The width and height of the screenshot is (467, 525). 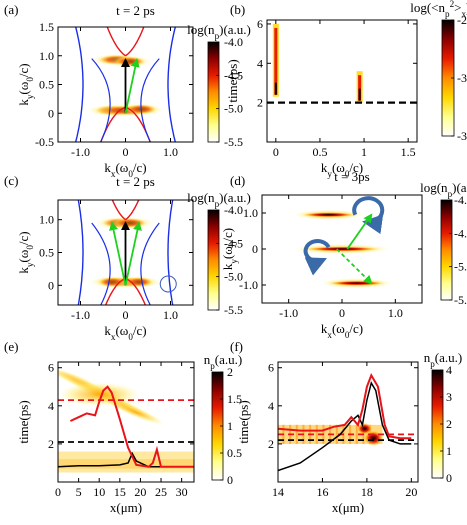 I want to click on plot-frame, so click(x=348, y=422).